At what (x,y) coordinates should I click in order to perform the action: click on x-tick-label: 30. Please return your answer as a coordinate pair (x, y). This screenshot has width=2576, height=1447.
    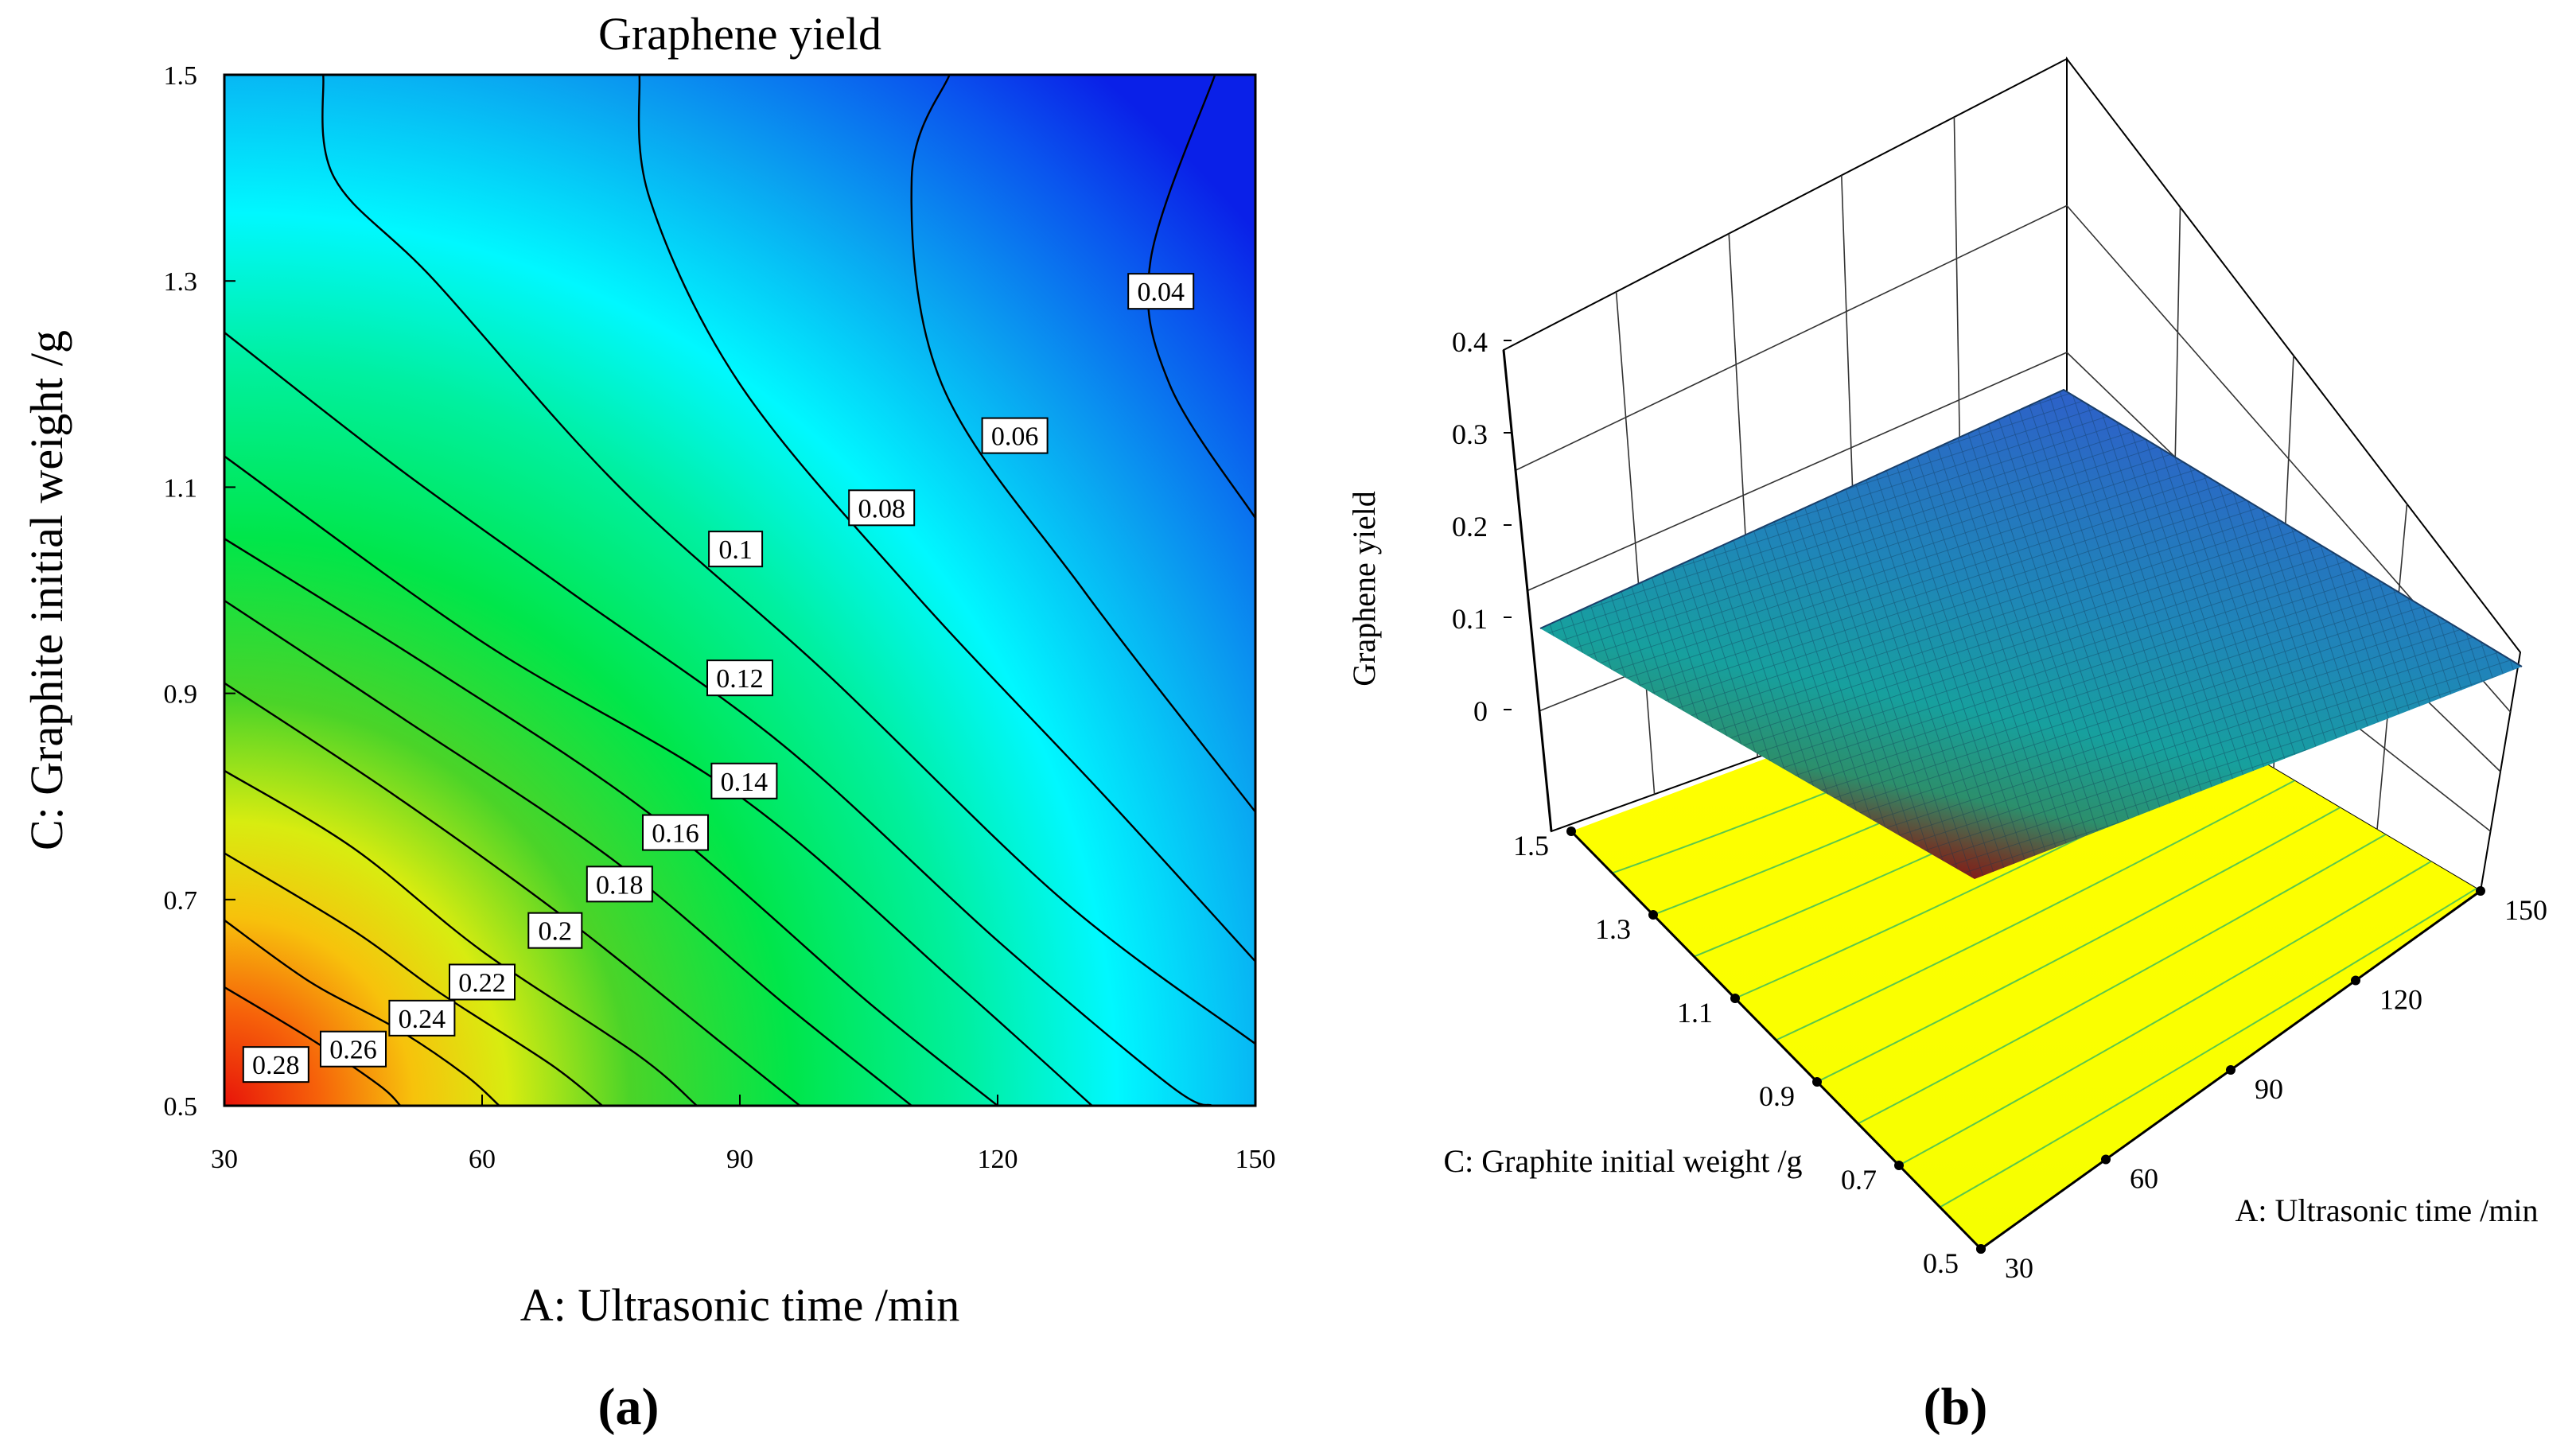
    Looking at the image, I should click on (225, 1159).